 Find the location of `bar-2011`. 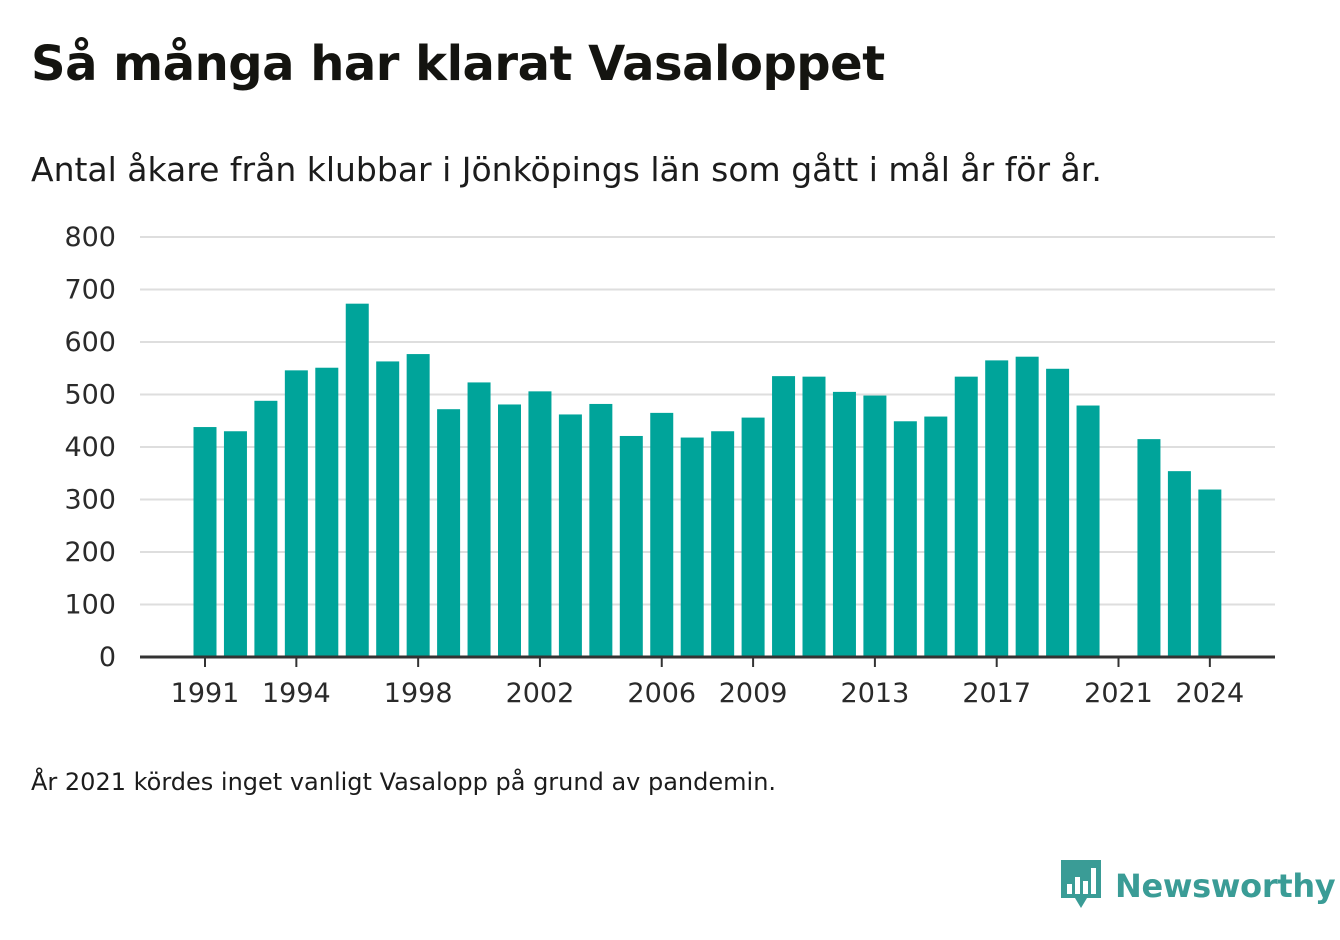

bar-2011 is located at coordinates (814, 516).